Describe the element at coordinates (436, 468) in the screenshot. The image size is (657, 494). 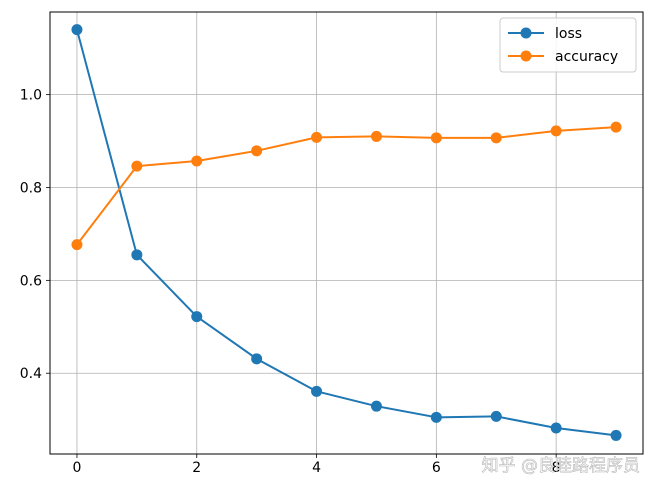
I see `x-tick-label: 6` at that location.